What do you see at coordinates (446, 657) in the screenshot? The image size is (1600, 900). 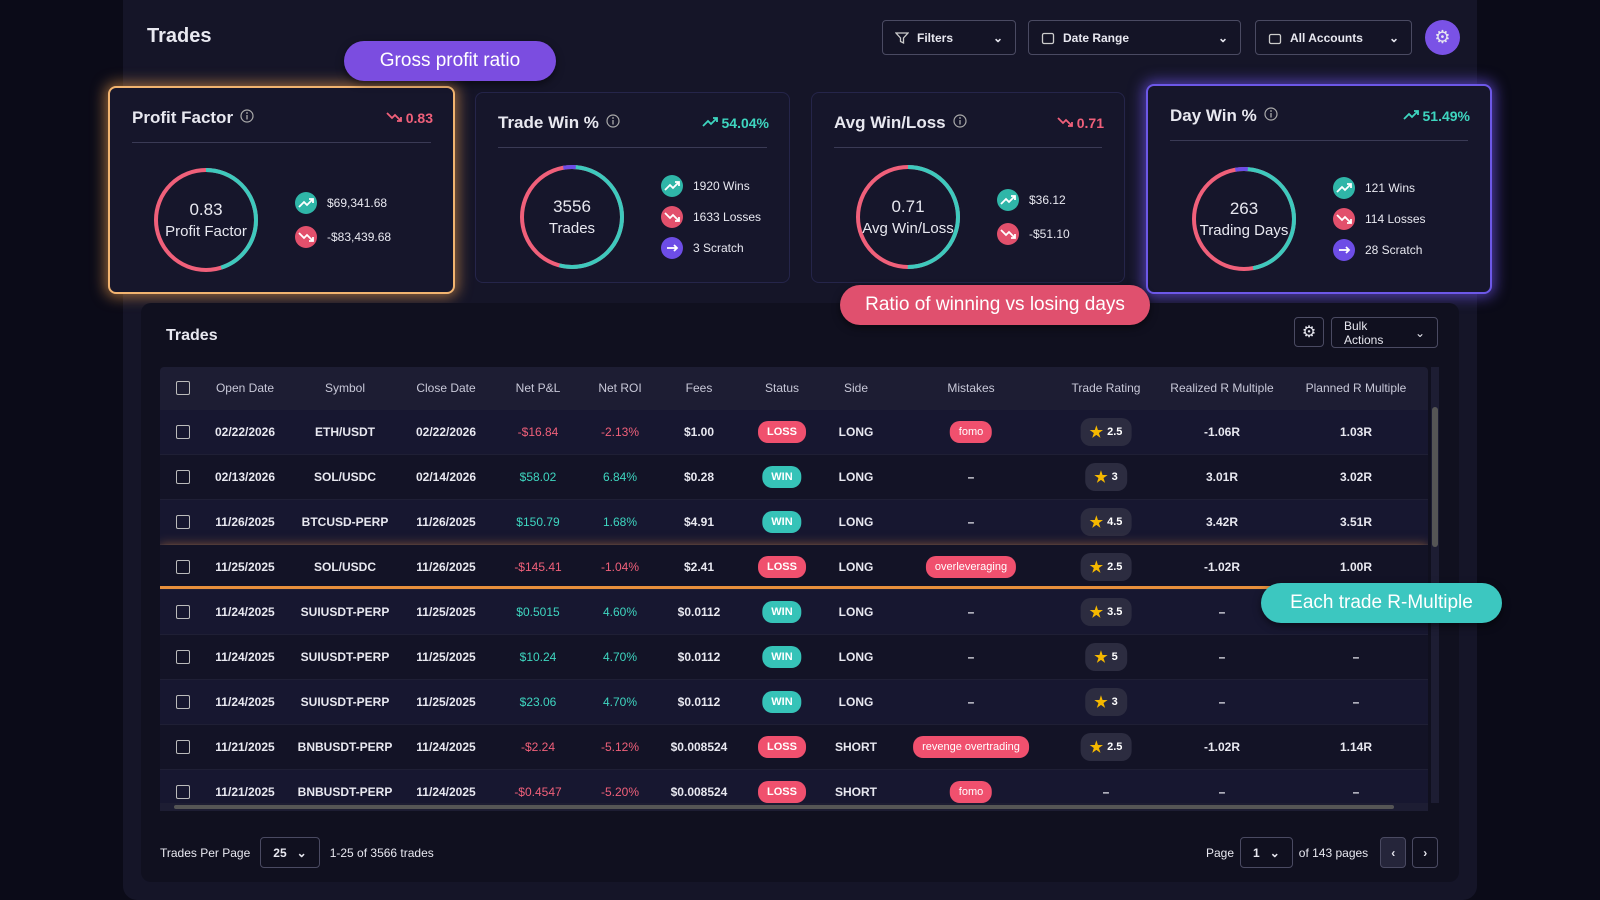 I see `cell: 11/25/2025` at bounding box center [446, 657].